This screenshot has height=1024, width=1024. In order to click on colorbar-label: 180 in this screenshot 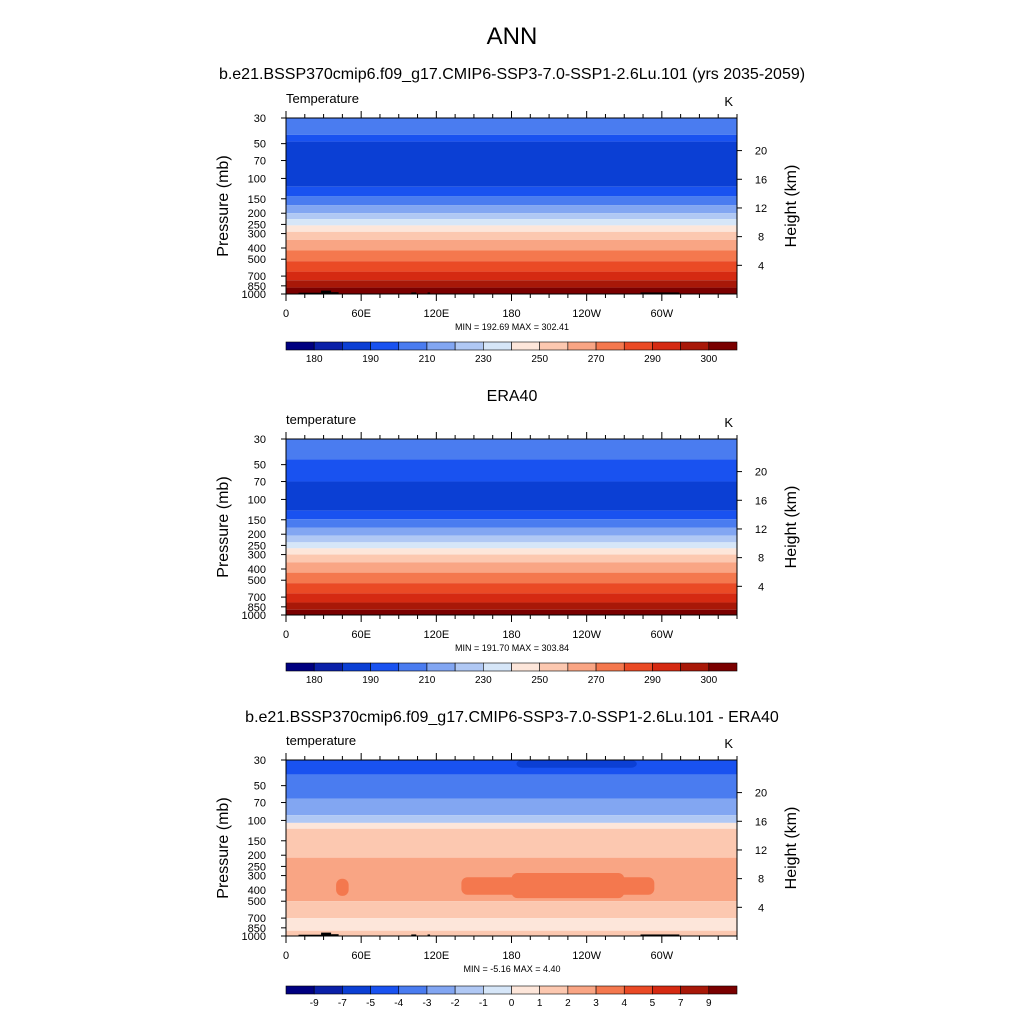, I will do `click(314, 680)`.